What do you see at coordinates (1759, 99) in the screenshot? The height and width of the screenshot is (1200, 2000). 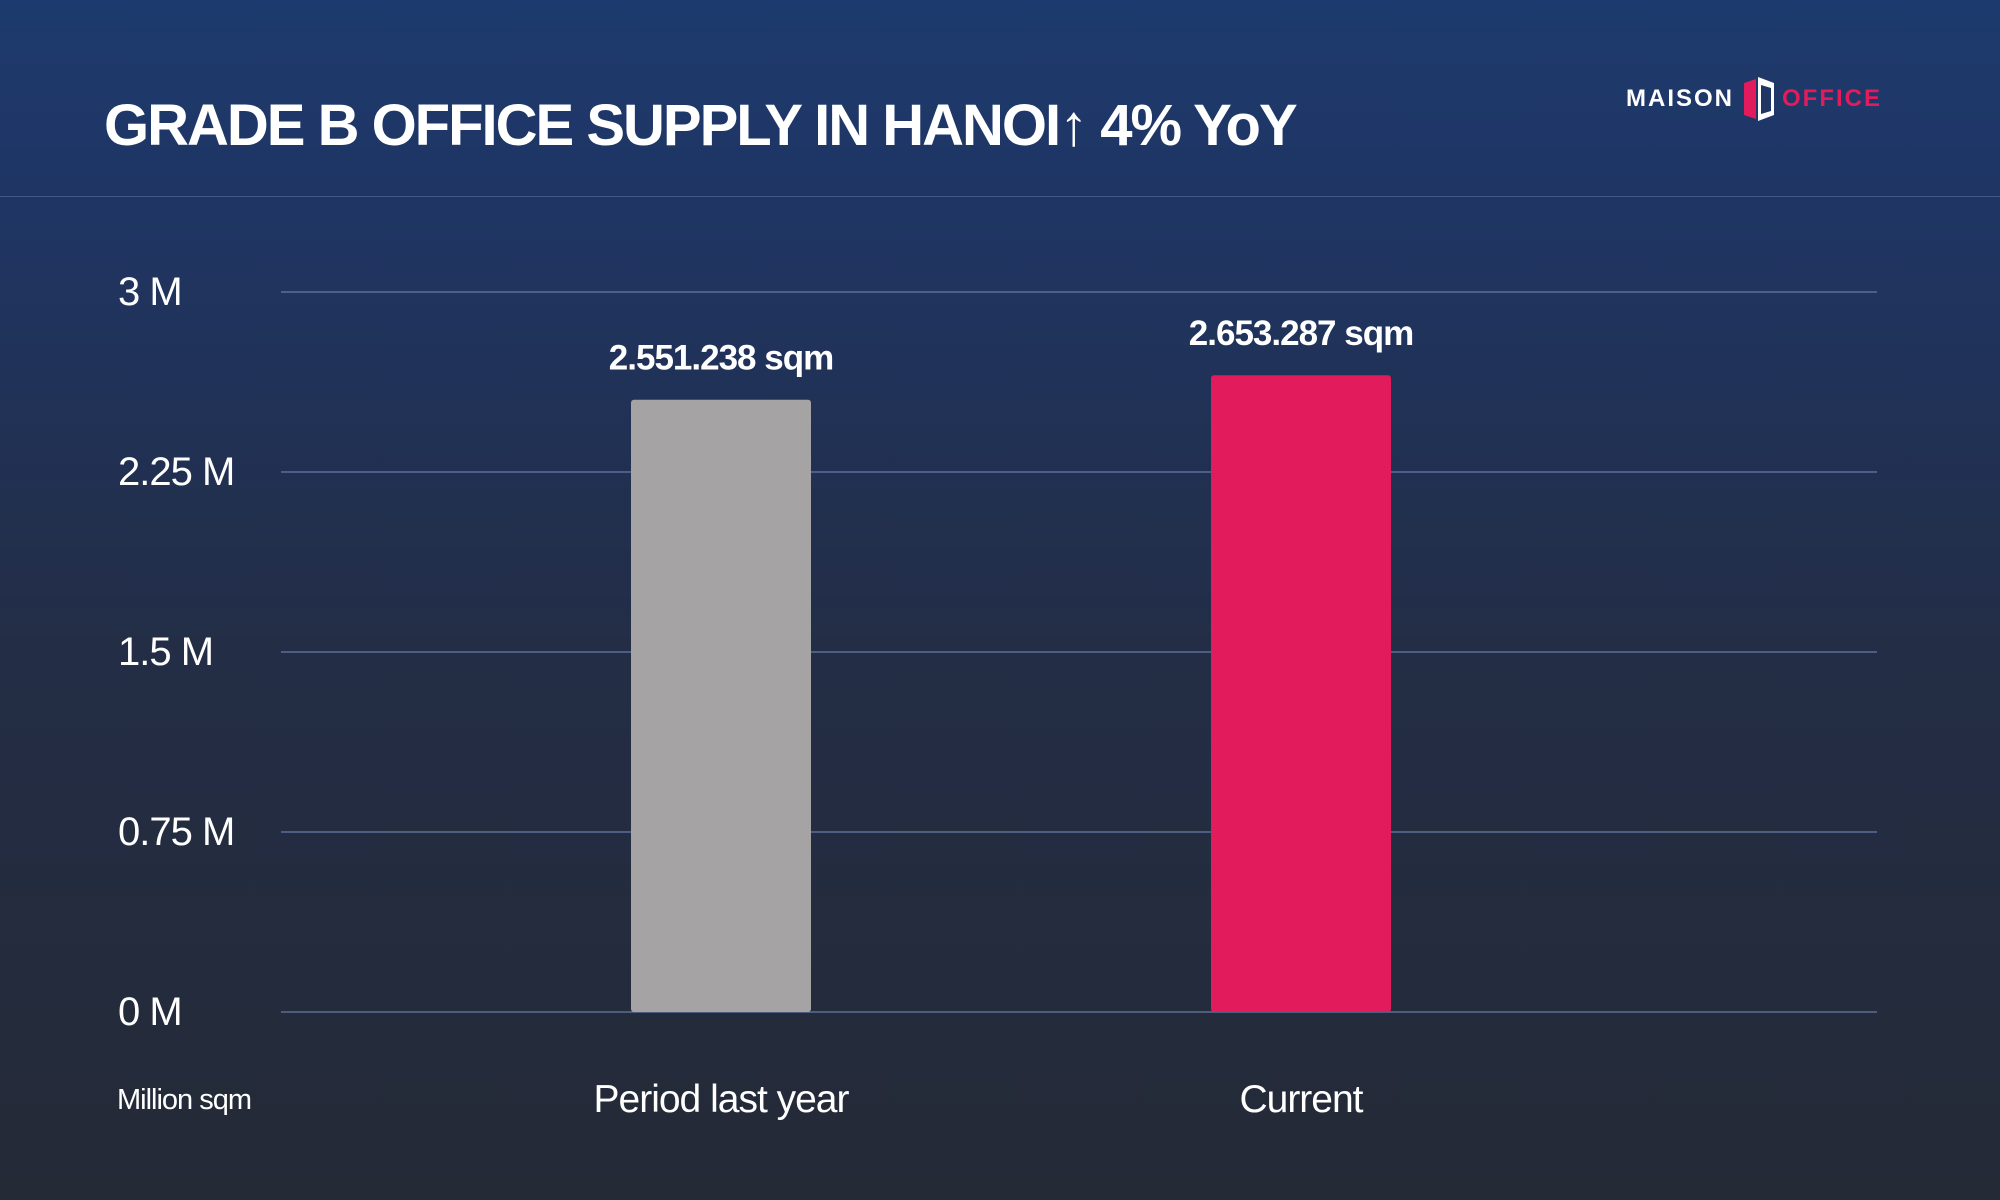 I see `maison-office-logo-mark-icon` at bounding box center [1759, 99].